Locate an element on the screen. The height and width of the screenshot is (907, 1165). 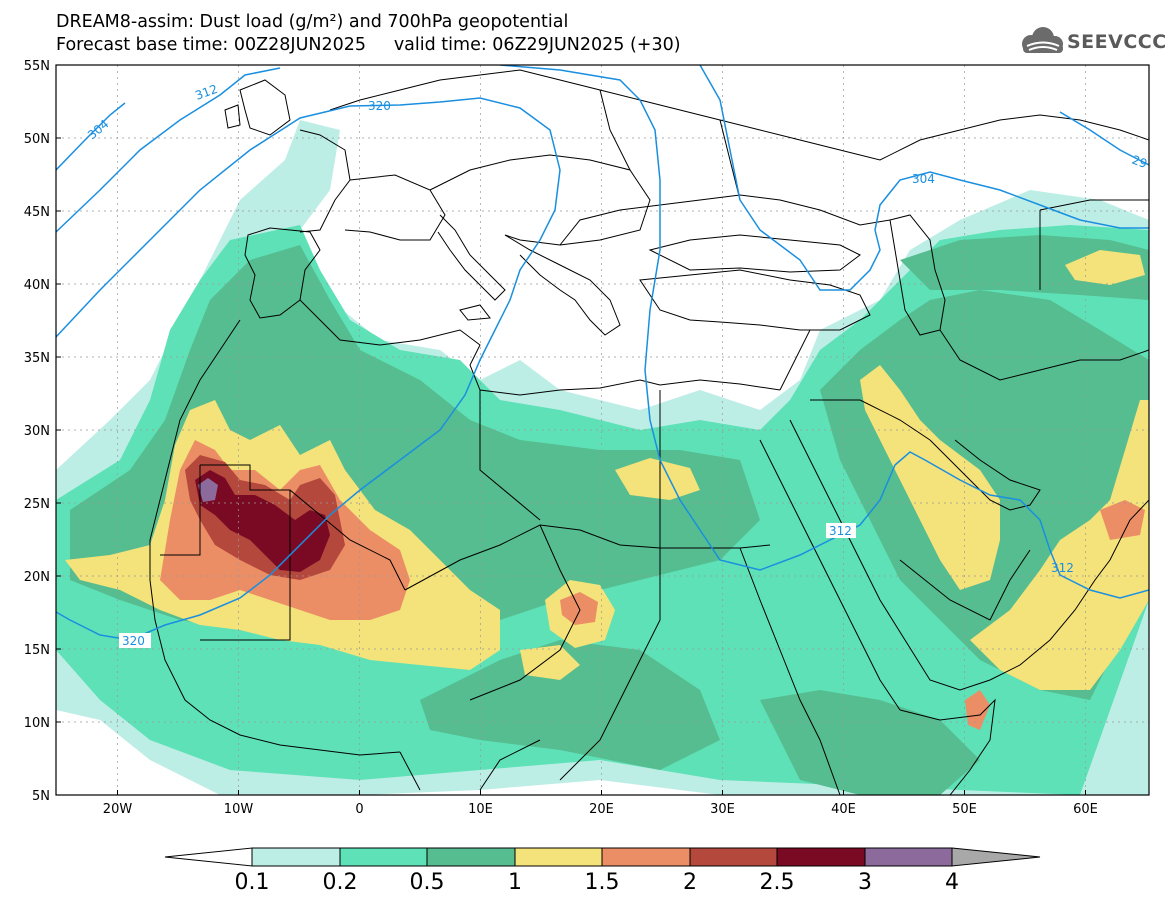
lat-label: 45N is located at coordinates (37, 212).